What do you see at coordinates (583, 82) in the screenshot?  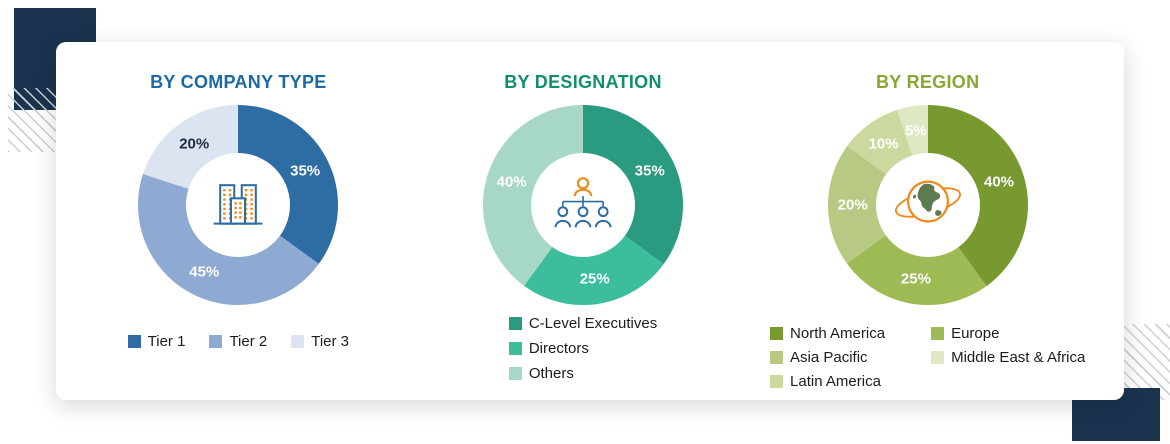 I see `chart-title: BY DESIGNATION` at bounding box center [583, 82].